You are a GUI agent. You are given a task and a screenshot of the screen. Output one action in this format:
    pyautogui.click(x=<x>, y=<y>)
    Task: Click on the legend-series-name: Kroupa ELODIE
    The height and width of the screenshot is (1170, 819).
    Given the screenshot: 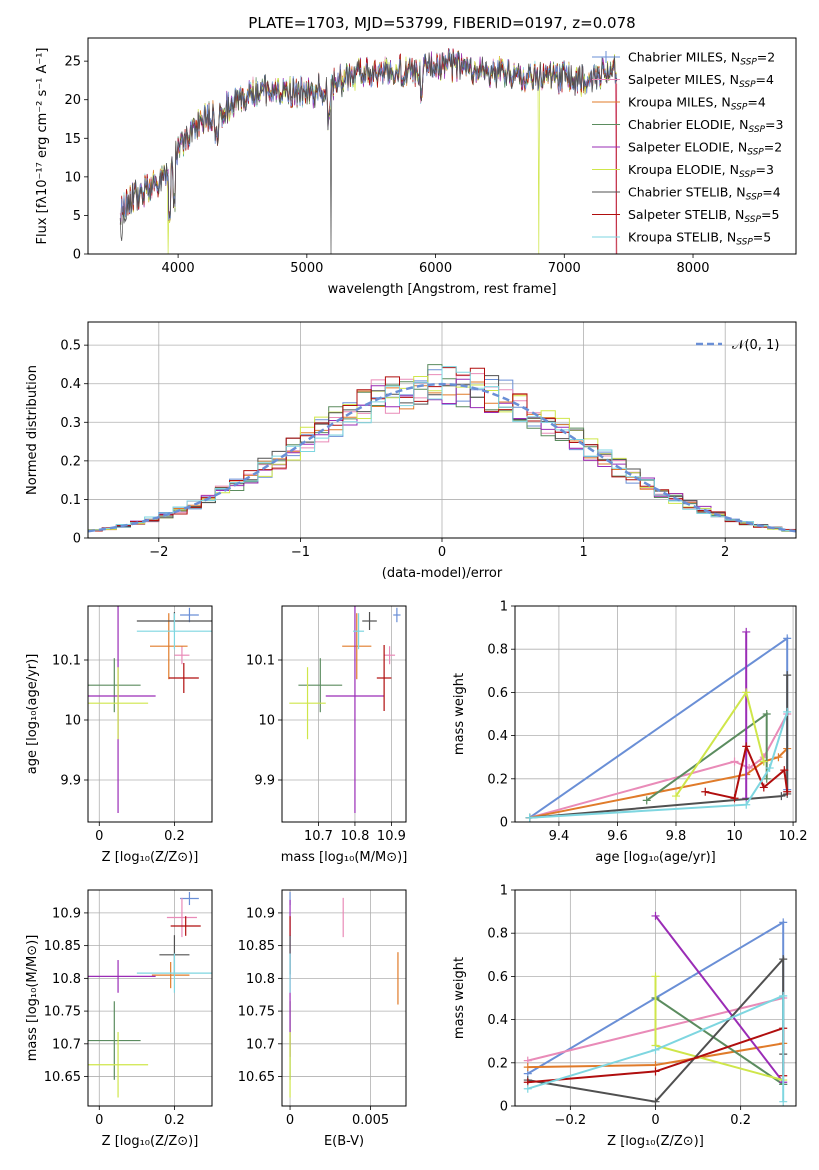 What is the action you would take?
    pyautogui.click(x=675, y=169)
    